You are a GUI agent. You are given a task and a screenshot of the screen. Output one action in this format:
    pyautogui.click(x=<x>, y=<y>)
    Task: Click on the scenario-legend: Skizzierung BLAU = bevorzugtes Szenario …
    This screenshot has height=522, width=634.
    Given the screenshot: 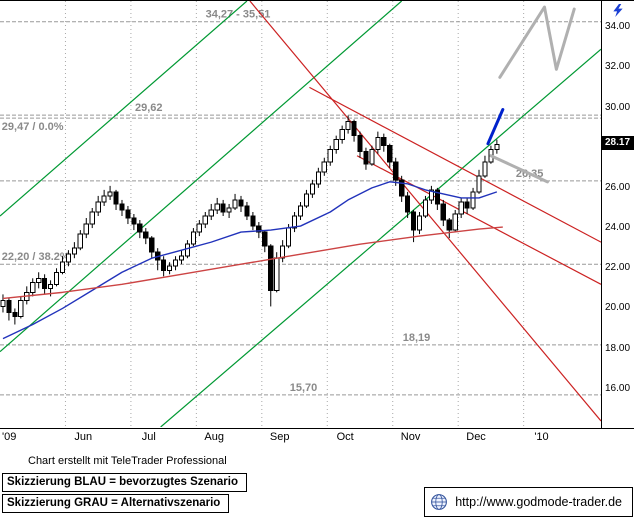 What is the action you would take?
    pyautogui.click(x=125, y=493)
    